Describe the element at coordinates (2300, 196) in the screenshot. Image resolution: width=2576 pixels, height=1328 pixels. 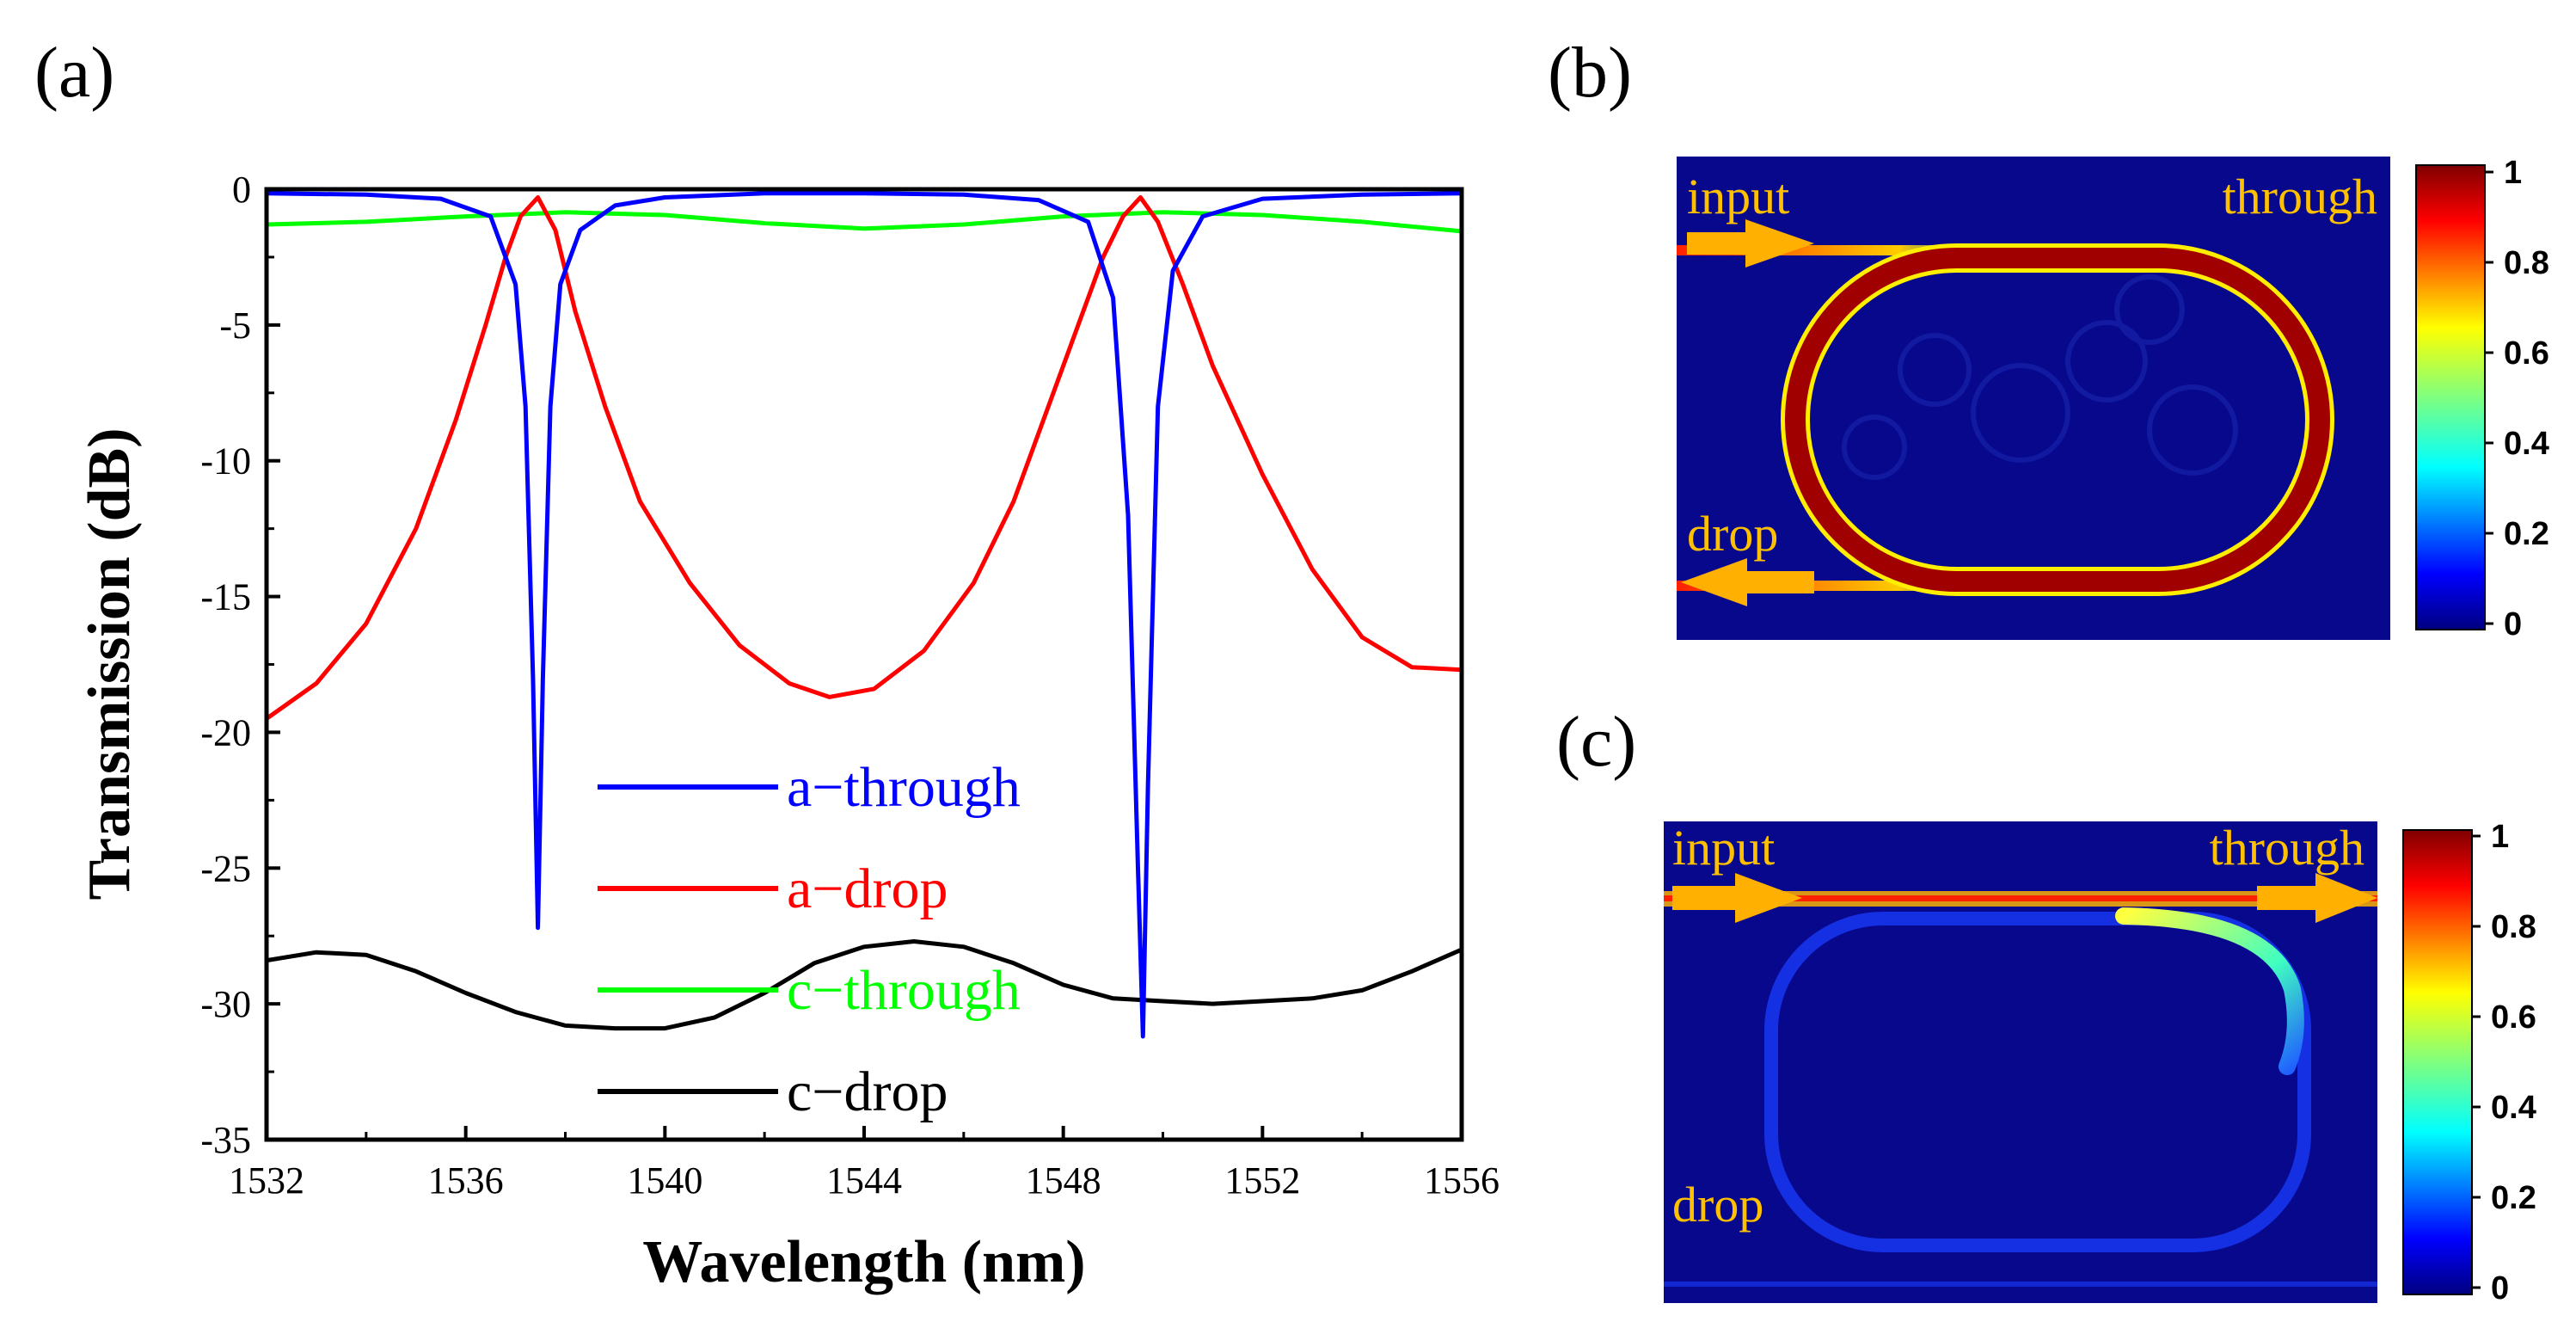
I see `map-b-through-label: through` at that location.